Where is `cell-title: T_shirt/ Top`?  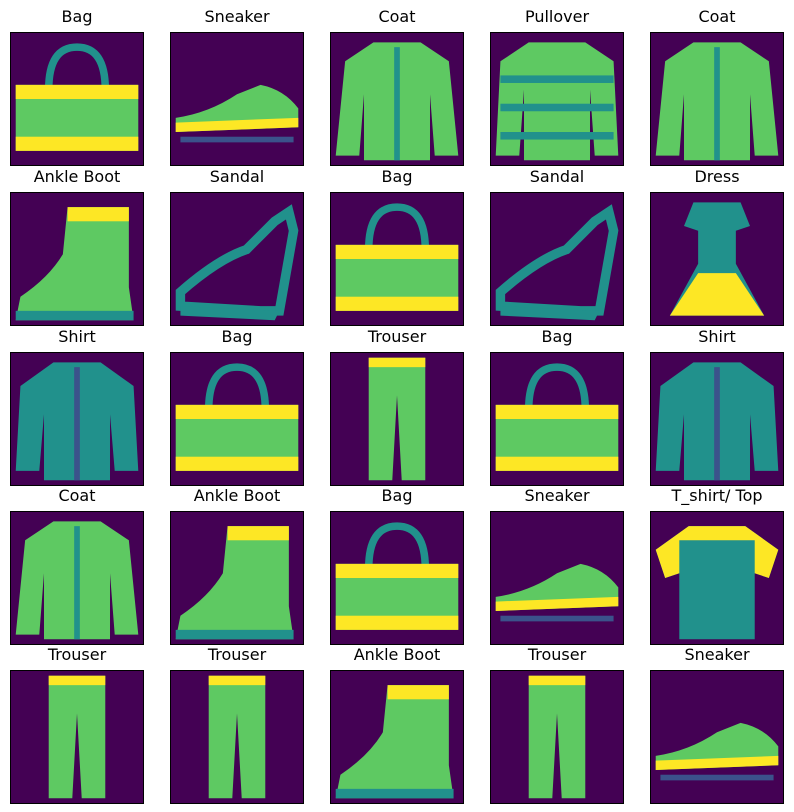
cell-title: T_shirt/ Top is located at coordinates (717, 495).